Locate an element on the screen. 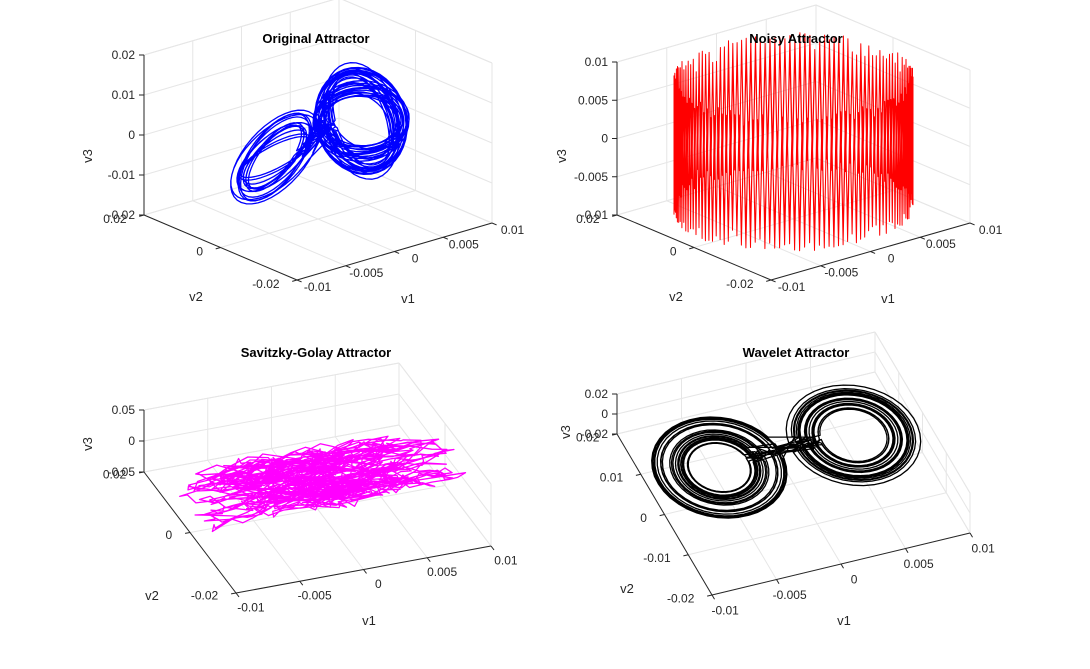 The width and height of the screenshot is (1090, 669). chart-title: Wavelet Attractor is located at coordinates (796, 352).